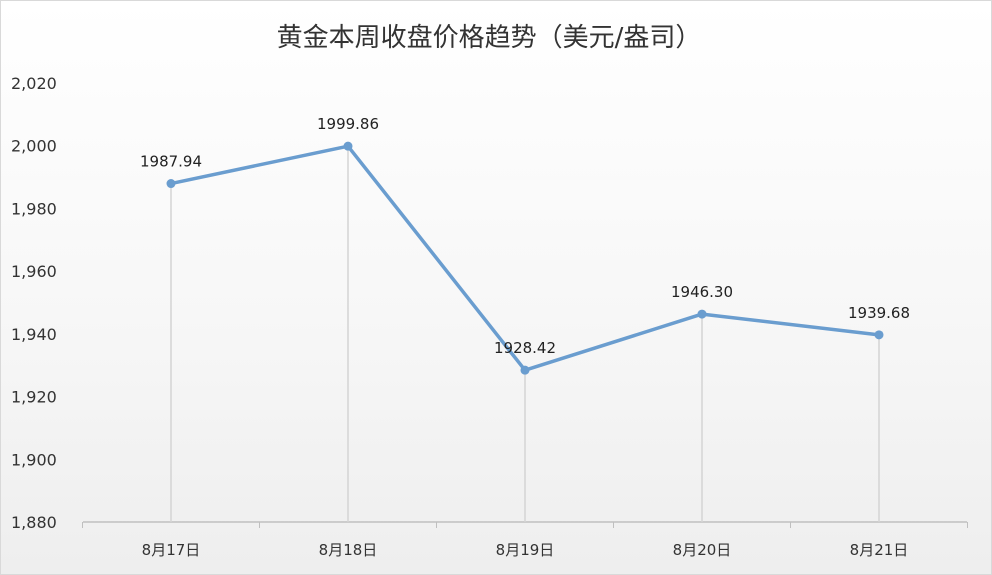  Describe the element at coordinates (489, 38) in the screenshot. I see `chart-title: 黄金本周收盘价格趋势（美元/盎司）` at that location.